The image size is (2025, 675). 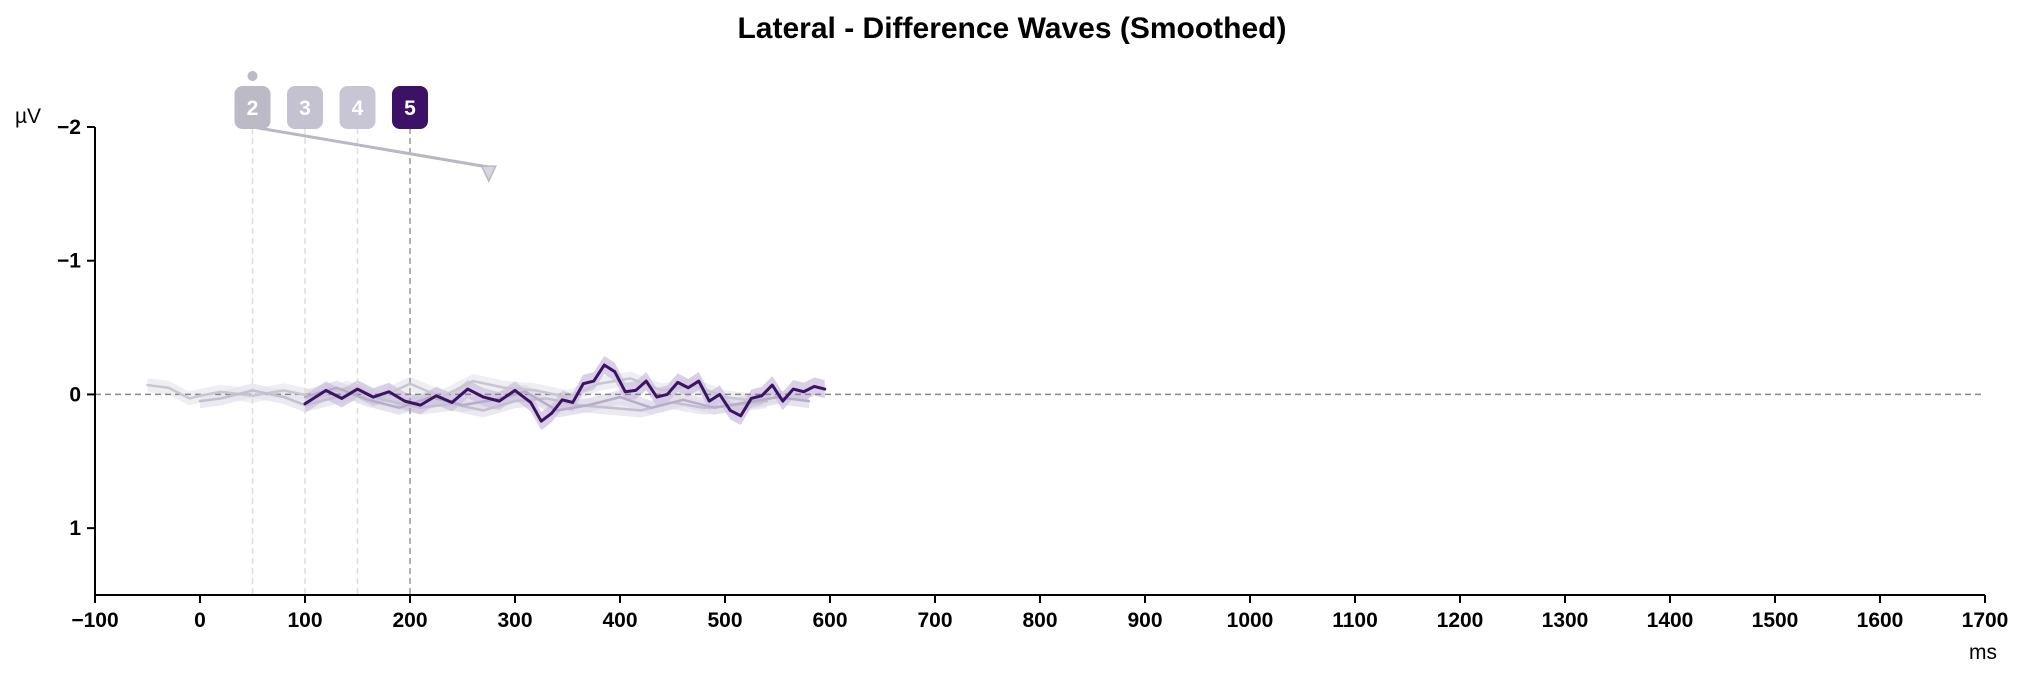 What do you see at coordinates (371, 147) in the screenshot?
I see `slider-track` at bounding box center [371, 147].